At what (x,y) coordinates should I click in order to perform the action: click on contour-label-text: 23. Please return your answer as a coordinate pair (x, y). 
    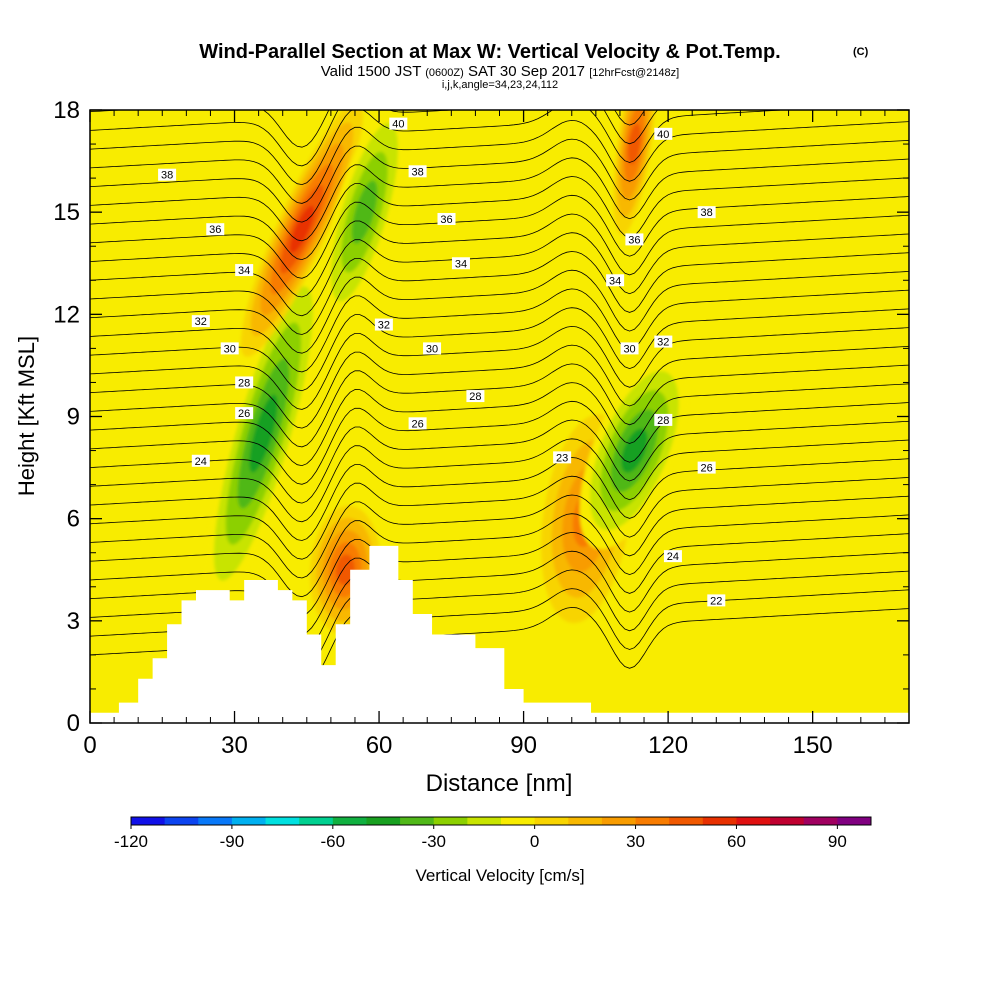
    Looking at the image, I should click on (562, 458).